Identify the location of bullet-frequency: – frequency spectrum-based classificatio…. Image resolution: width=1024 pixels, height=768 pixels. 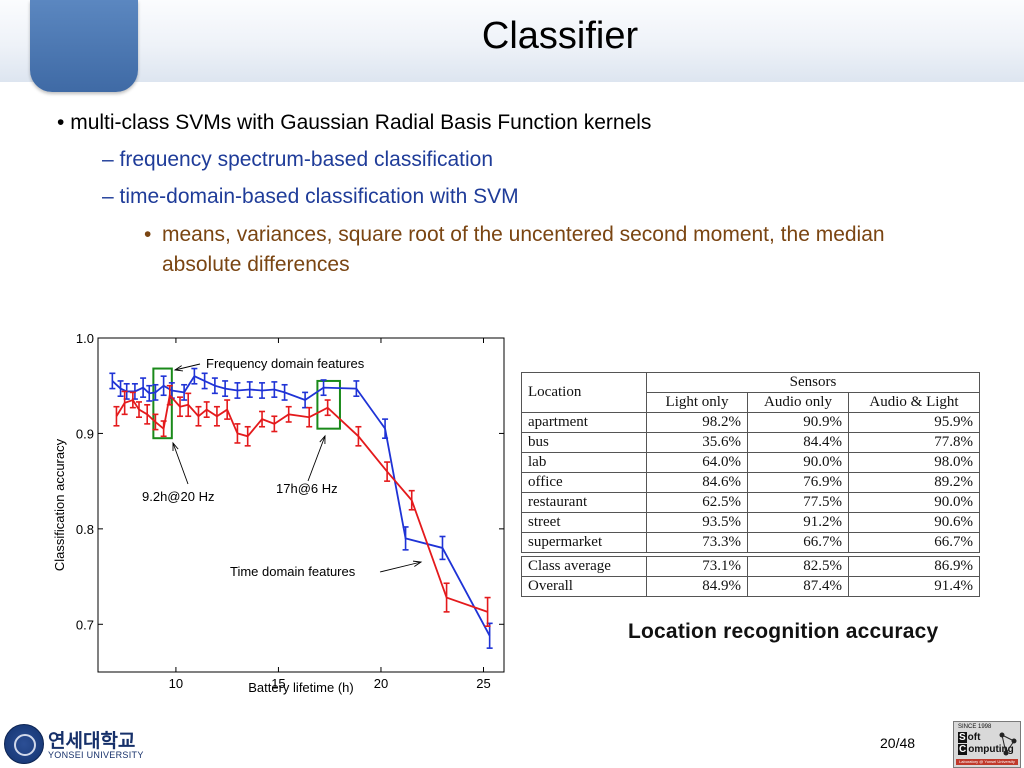
(298, 159).